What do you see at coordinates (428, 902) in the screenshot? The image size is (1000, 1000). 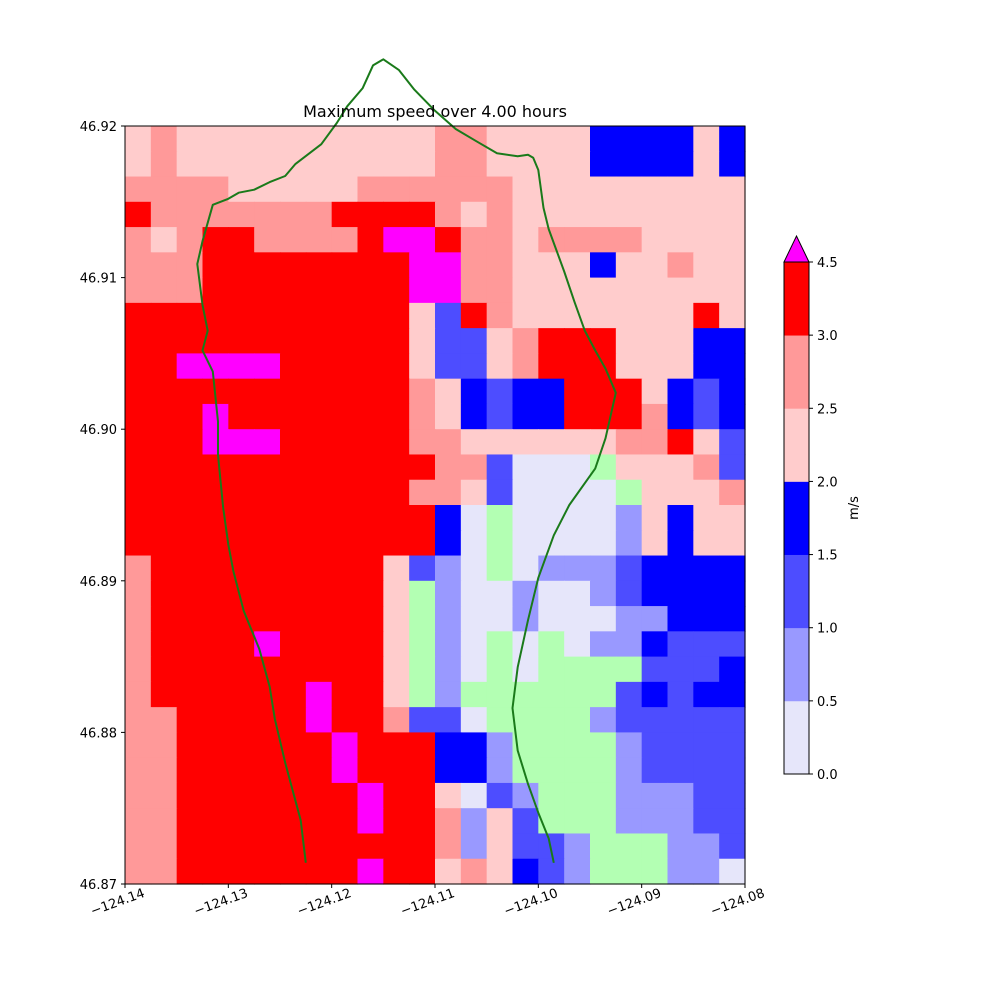 I see `x-tick-label: −124.11` at bounding box center [428, 902].